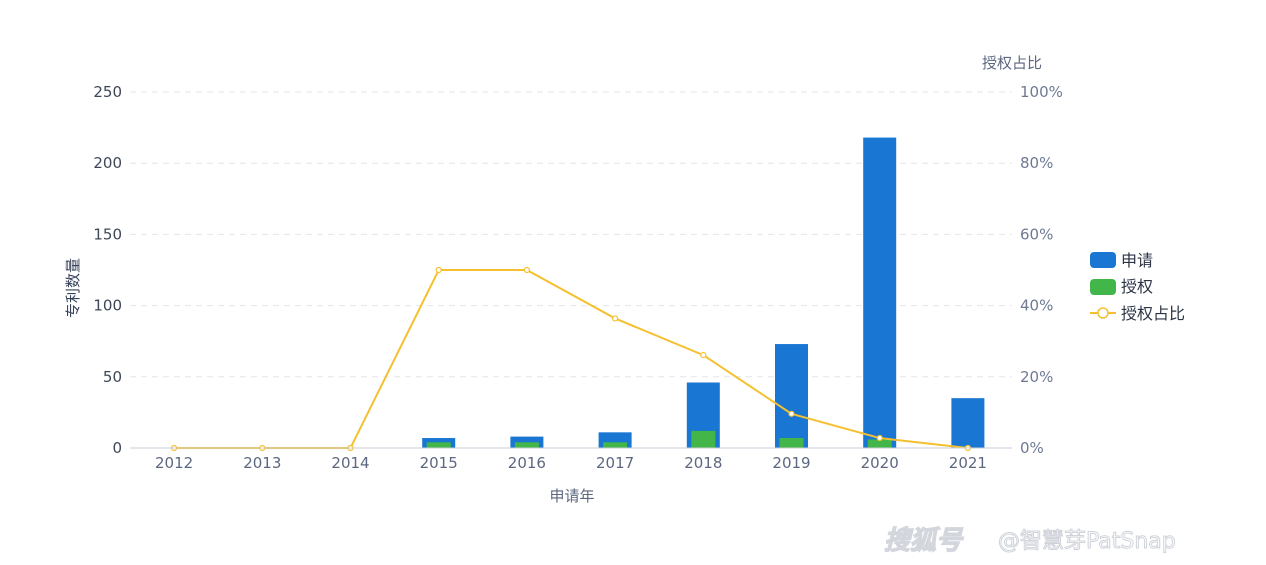 The image size is (1266, 565). Describe the element at coordinates (107, 163) in the screenshot. I see `y-tick-label: 200` at that location.